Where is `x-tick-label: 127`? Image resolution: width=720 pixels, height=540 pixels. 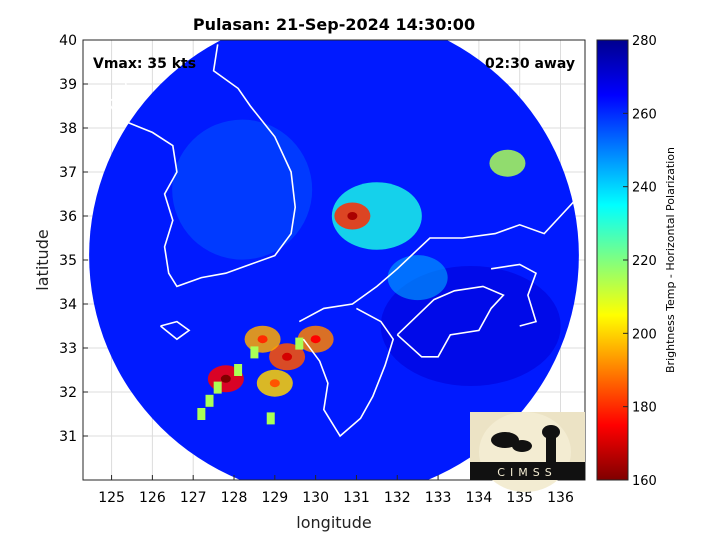
x-tick-label: 127 is located at coordinates (193, 498).